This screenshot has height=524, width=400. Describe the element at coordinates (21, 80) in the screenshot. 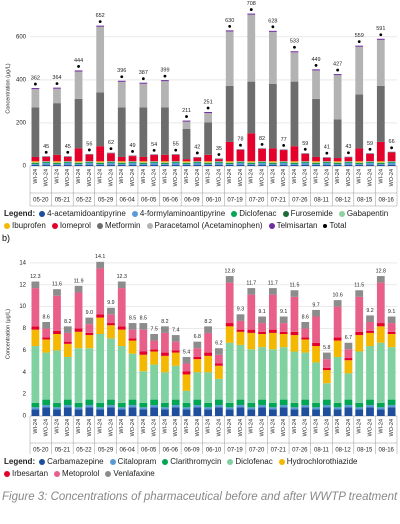

I see `y-tick-label: 400` at that location.